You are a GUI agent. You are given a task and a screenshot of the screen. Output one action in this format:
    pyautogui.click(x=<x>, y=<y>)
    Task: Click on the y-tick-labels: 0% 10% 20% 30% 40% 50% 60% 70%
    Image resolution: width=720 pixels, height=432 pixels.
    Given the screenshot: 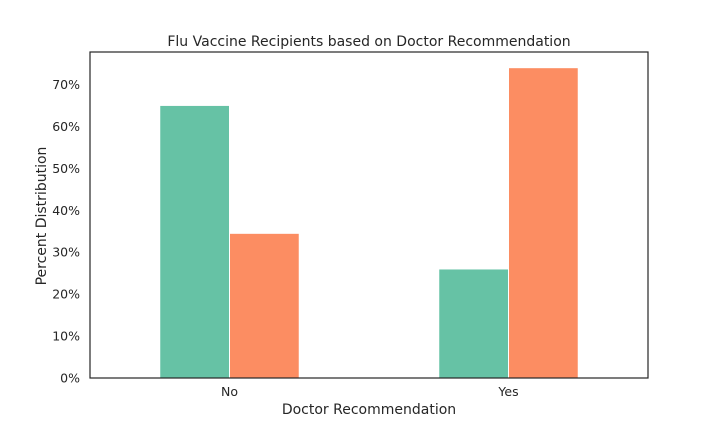 What is the action you would take?
    pyautogui.click(x=66, y=231)
    